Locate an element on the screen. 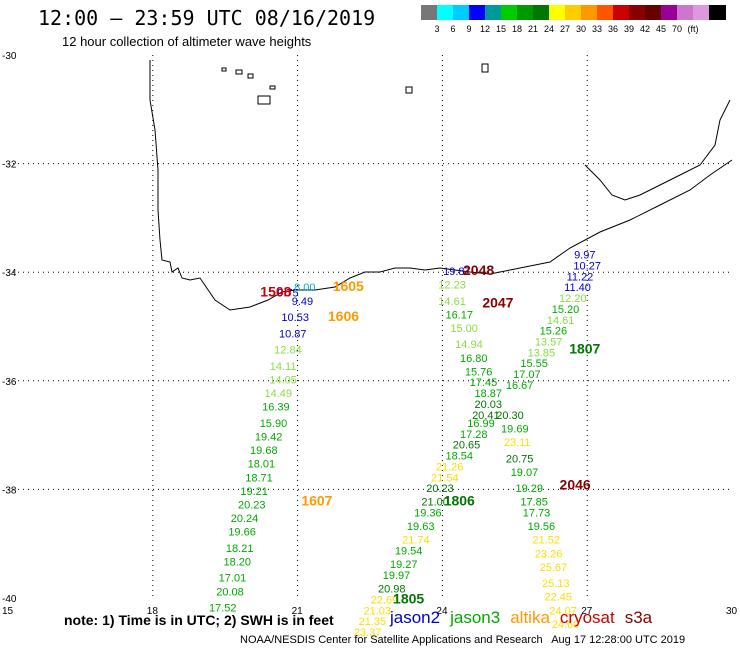  wave-height-value: 19.66 is located at coordinates (242, 533).